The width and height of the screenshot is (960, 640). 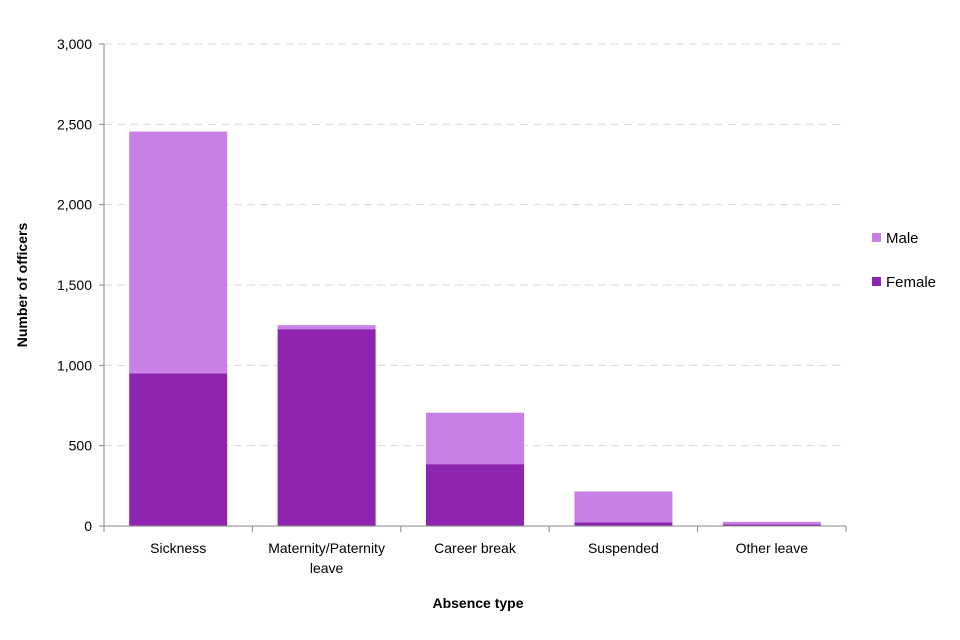 I want to click on x-tick-label: Sickness, so click(x=178, y=548).